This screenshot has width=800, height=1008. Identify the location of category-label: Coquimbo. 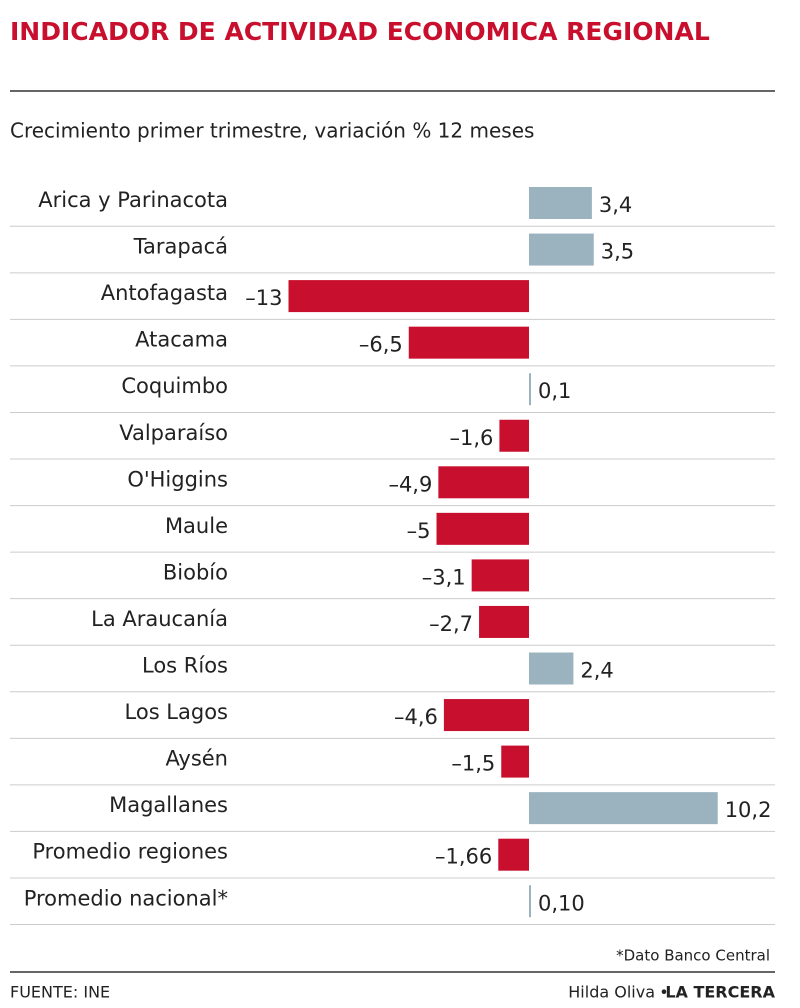
(174, 386).